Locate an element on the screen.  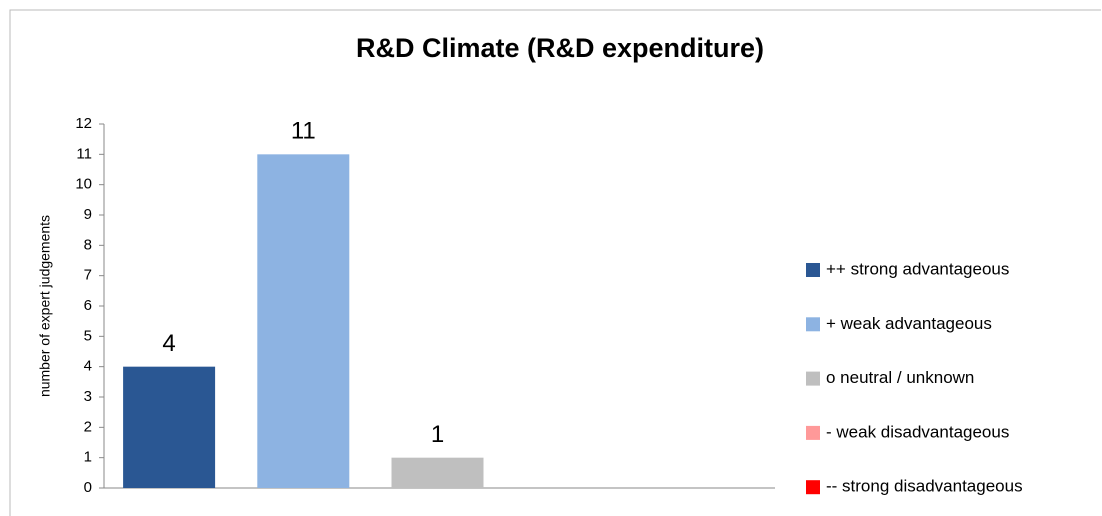
legend-label: ++ strong advantageous is located at coordinates (917, 268).